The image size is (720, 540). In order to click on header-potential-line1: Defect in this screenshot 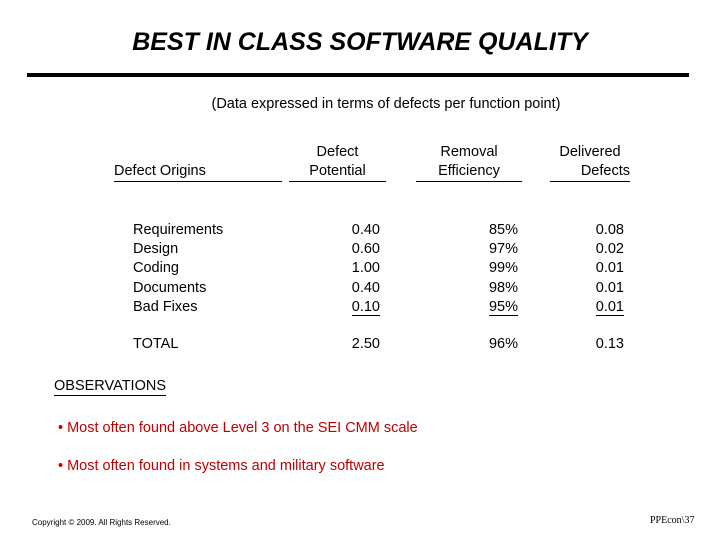, I will do `click(337, 152)`.